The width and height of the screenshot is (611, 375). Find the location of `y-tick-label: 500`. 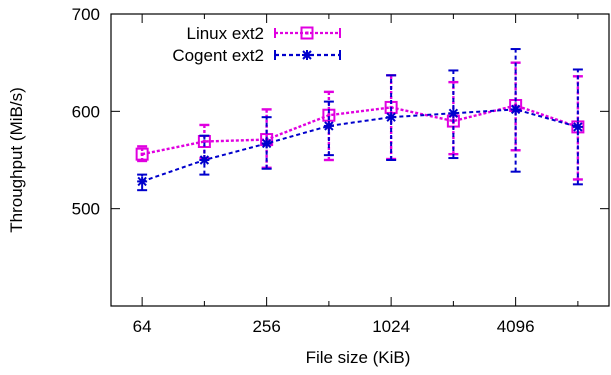

y-tick-label: 500 is located at coordinates (86, 209).